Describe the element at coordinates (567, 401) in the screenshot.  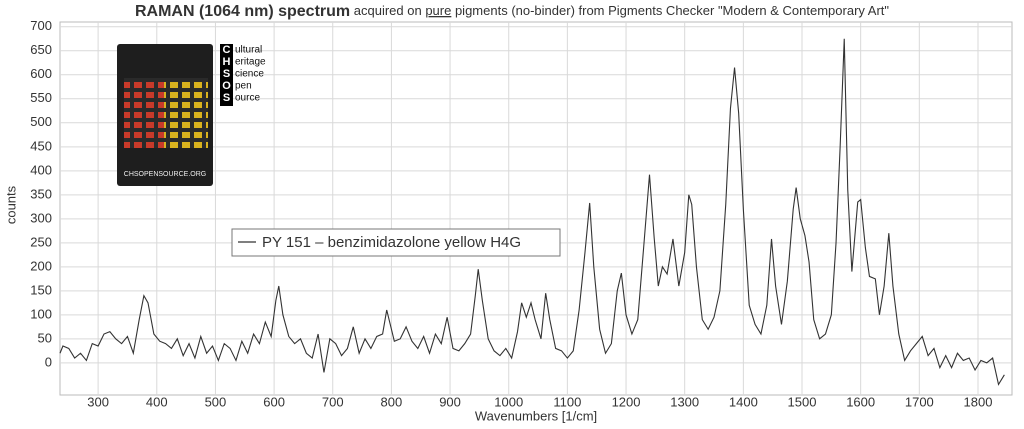
I see `x-tick-label: 1100` at that location.